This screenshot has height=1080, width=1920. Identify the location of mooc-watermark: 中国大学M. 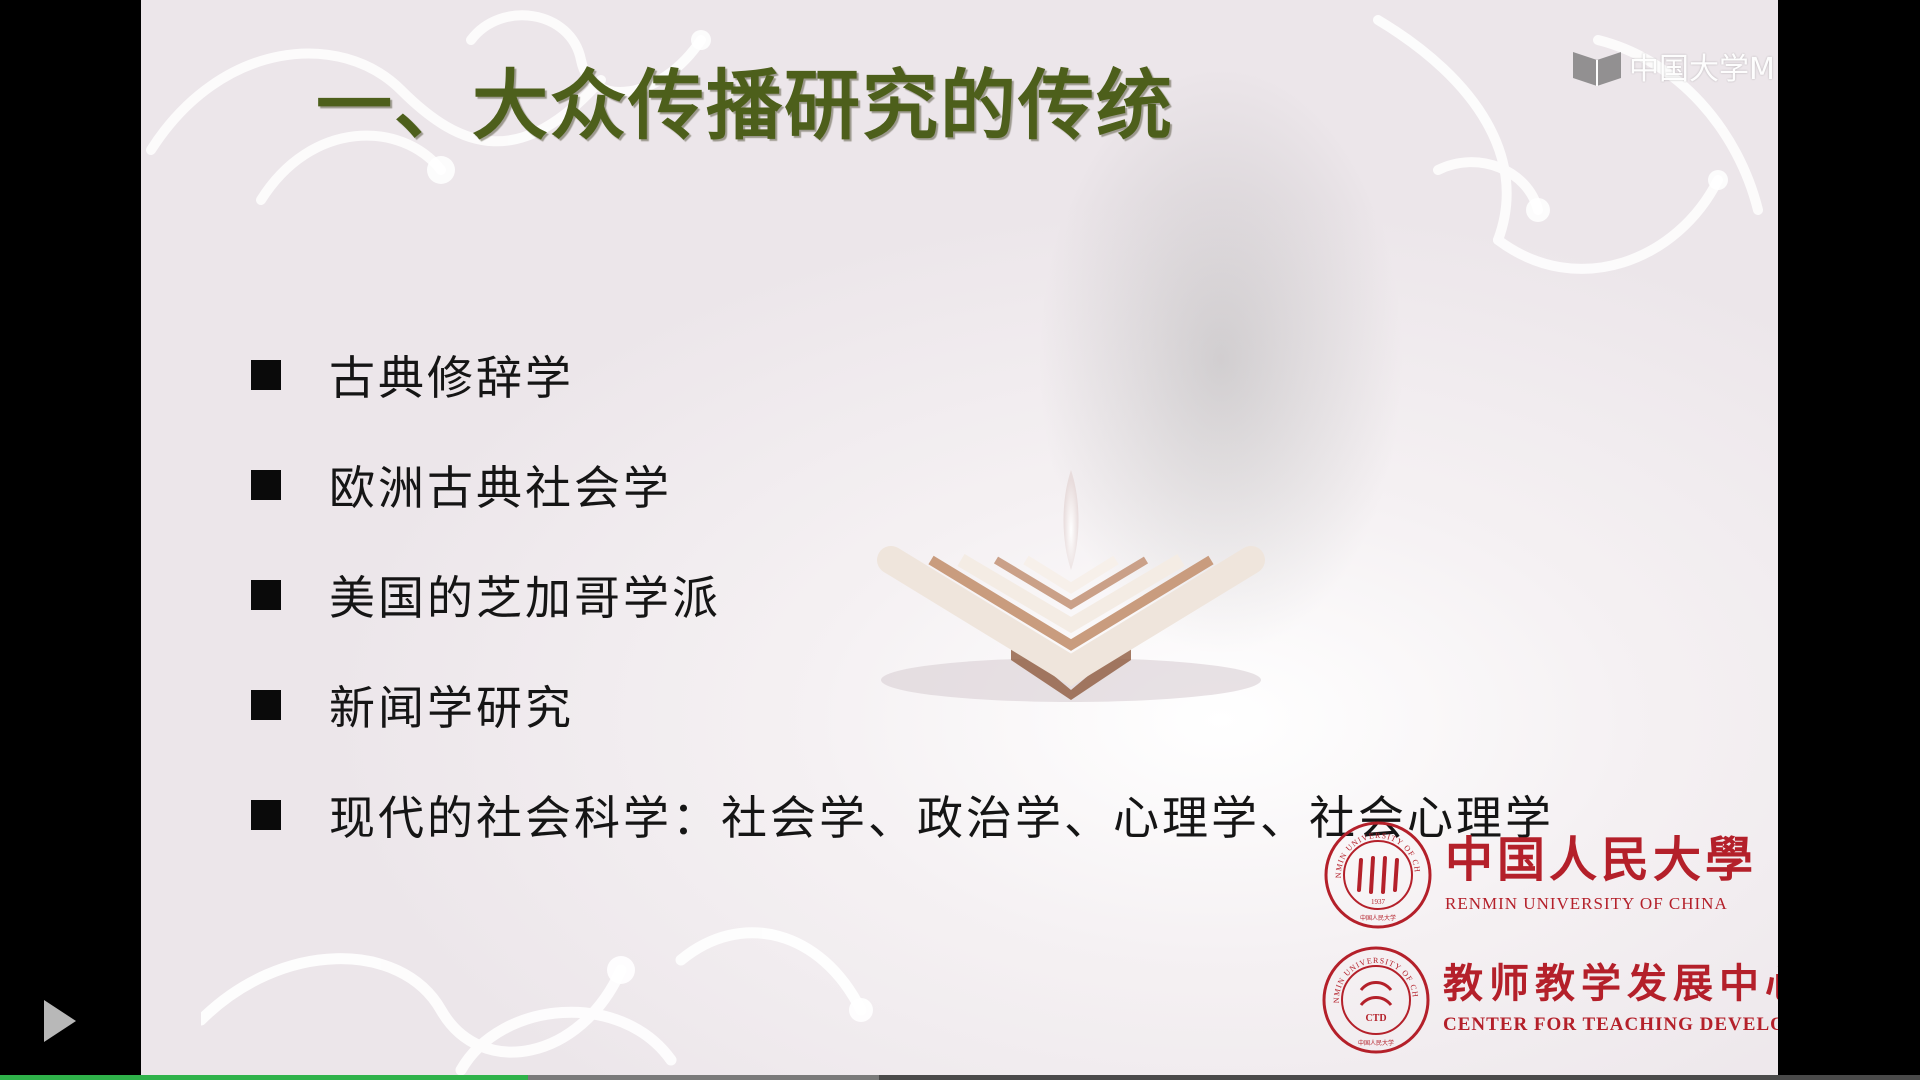
(1673, 66).